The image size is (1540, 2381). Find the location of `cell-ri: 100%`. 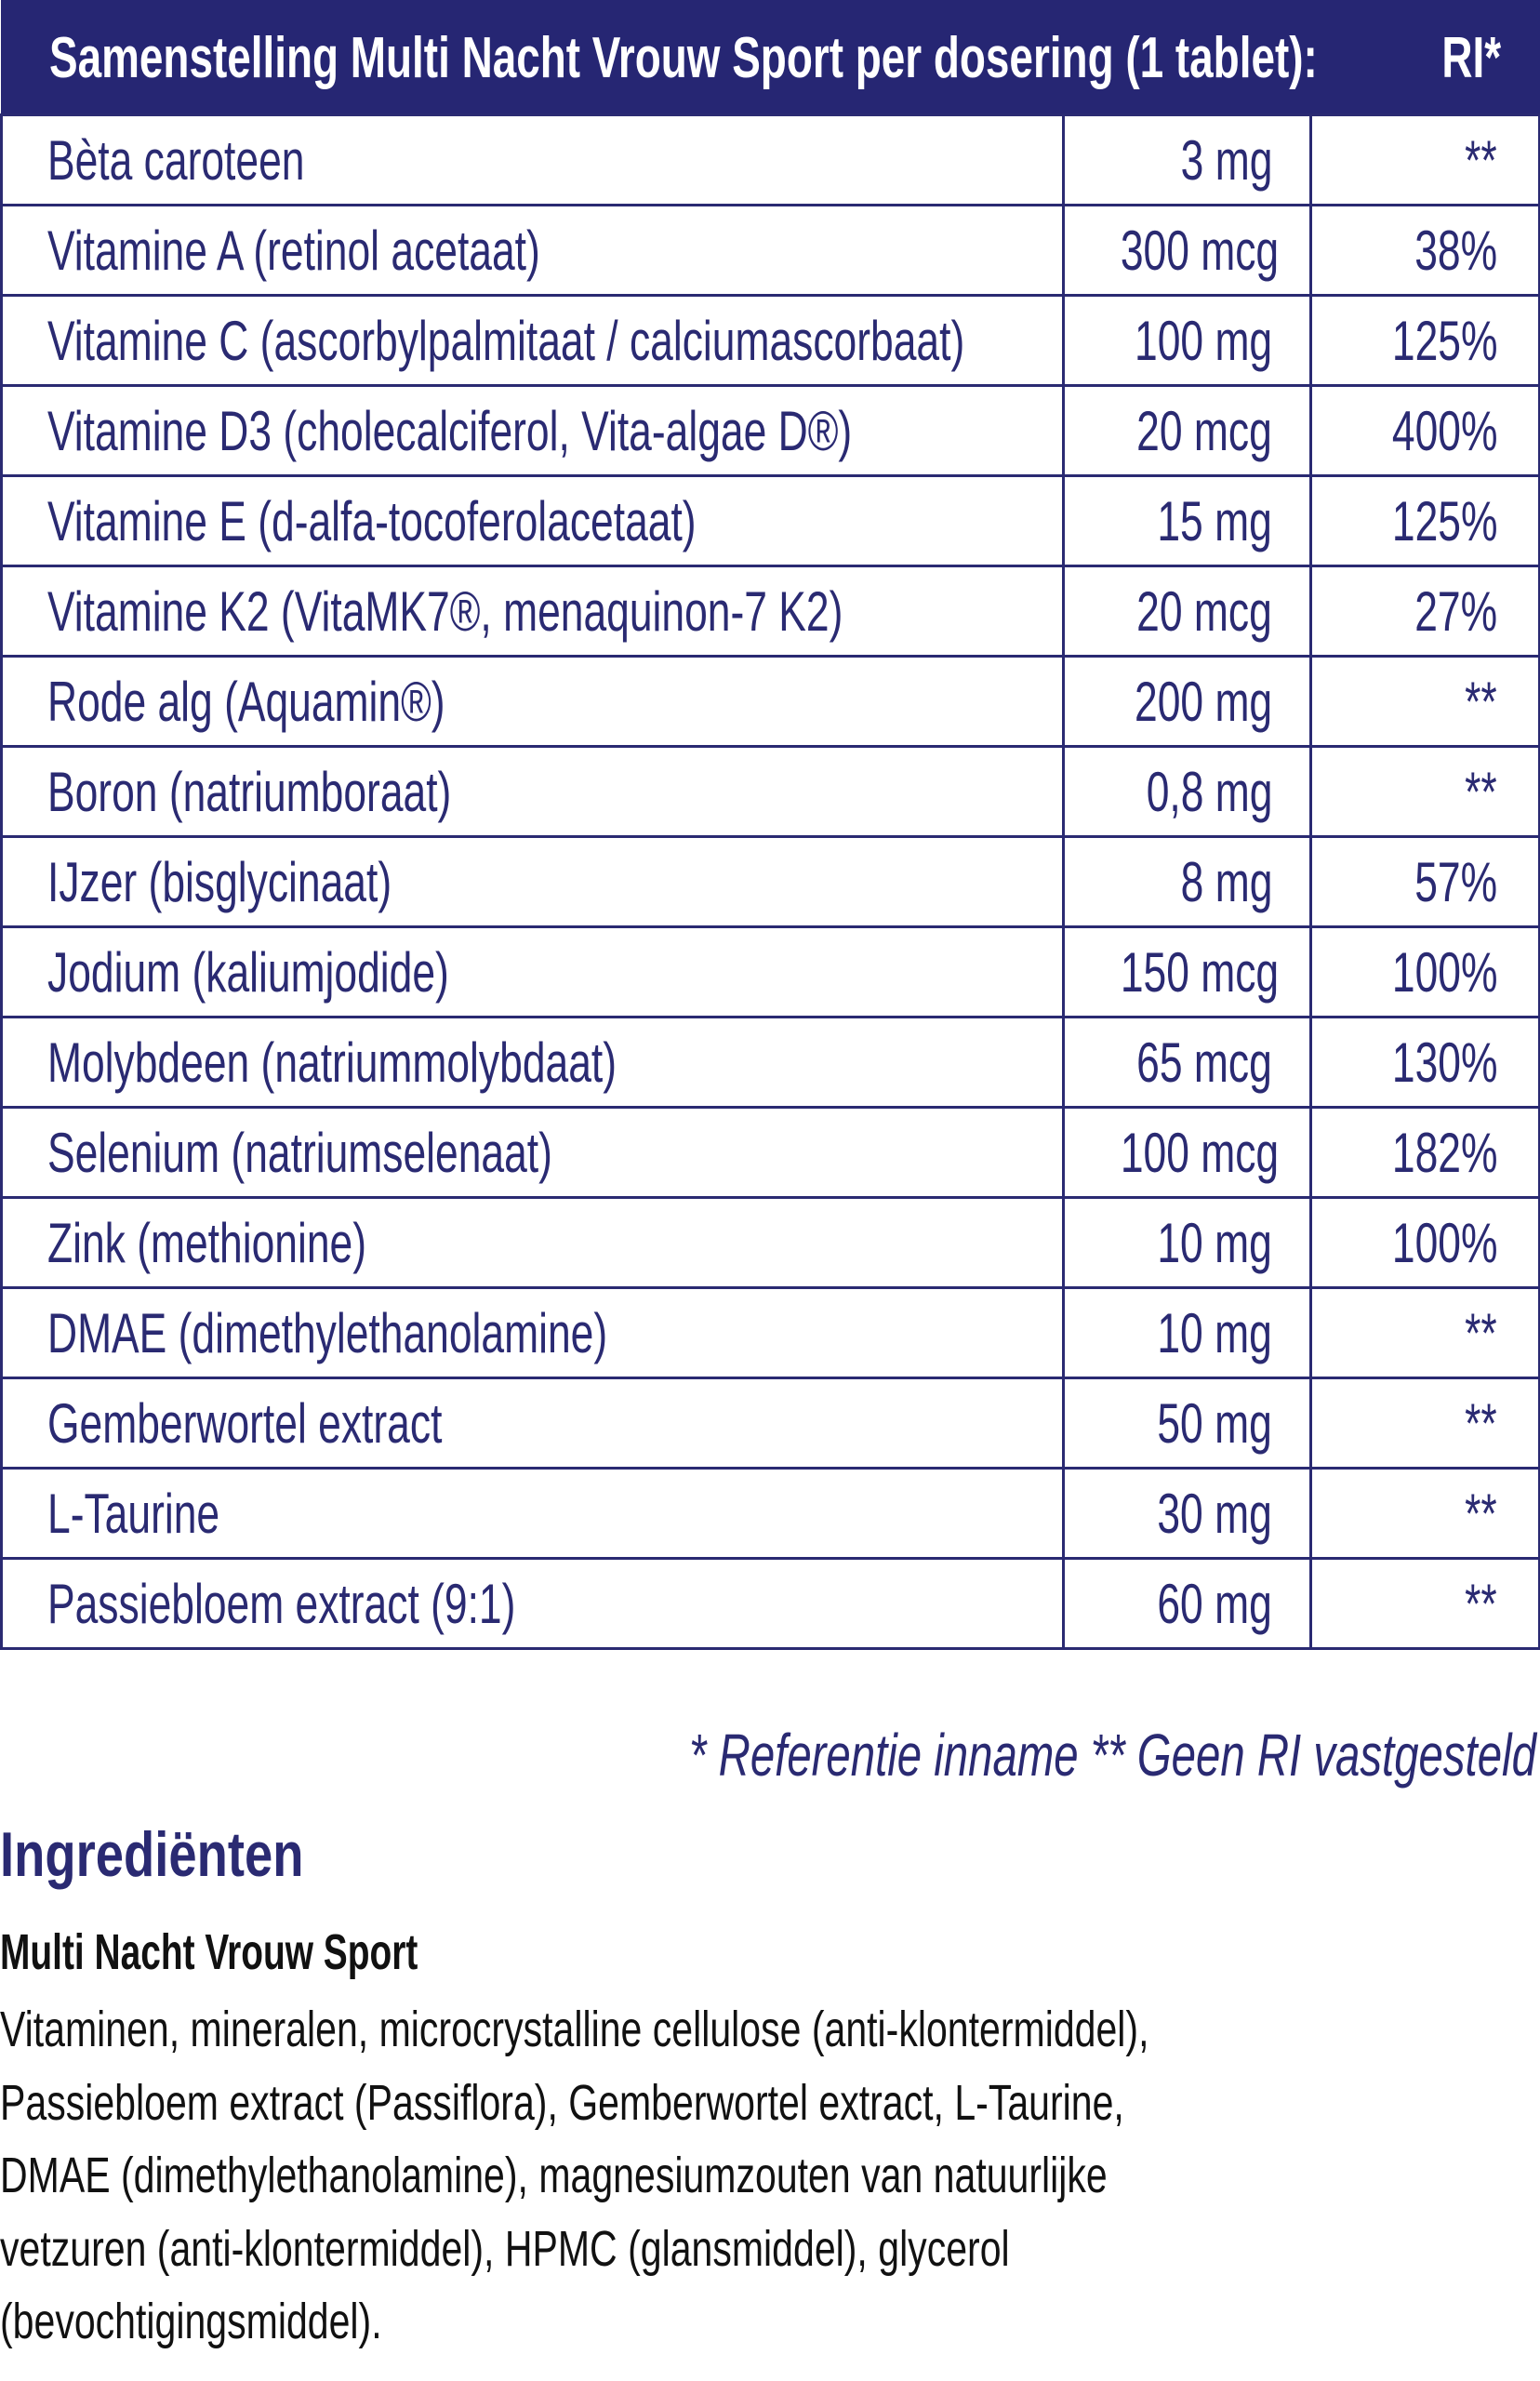

cell-ri: 100% is located at coordinates (1424, 971).